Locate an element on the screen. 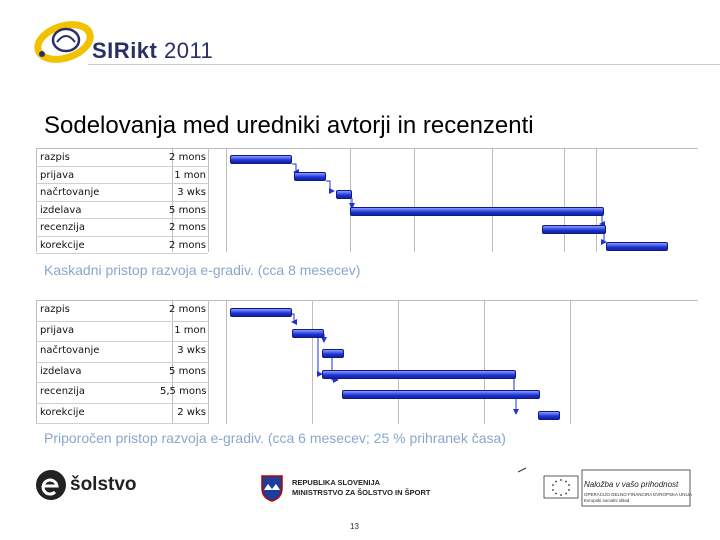 The height and width of the screenshot is (540, 720). gantt-task-duration: 2 wks is located at coordinates (191, 412).